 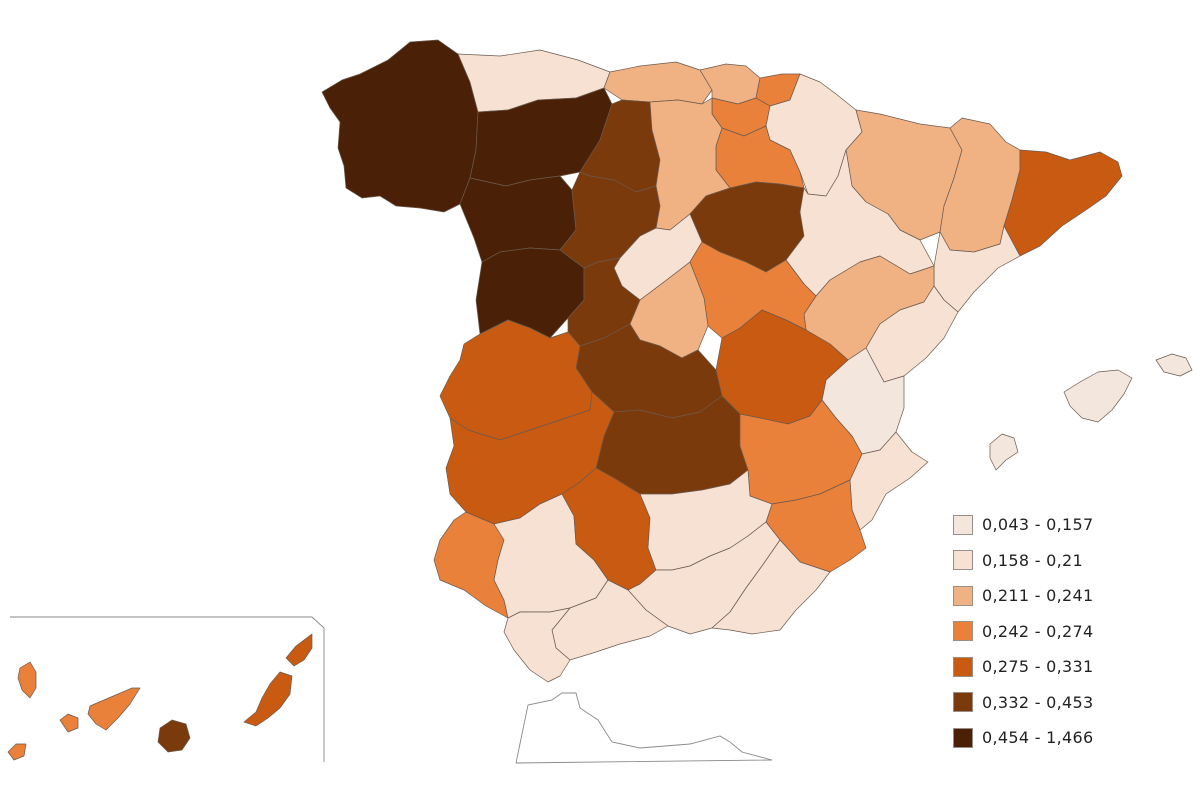 What do you see at coordinates (167, 689) in the screenshot?
I see `canary-inset-frame` at bounding box center [167, 689].